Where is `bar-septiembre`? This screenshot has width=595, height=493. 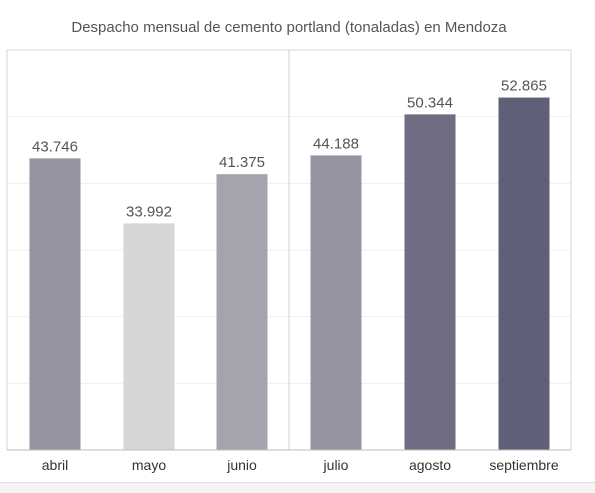 bar-septiembre is located at coordinates (524, 274).